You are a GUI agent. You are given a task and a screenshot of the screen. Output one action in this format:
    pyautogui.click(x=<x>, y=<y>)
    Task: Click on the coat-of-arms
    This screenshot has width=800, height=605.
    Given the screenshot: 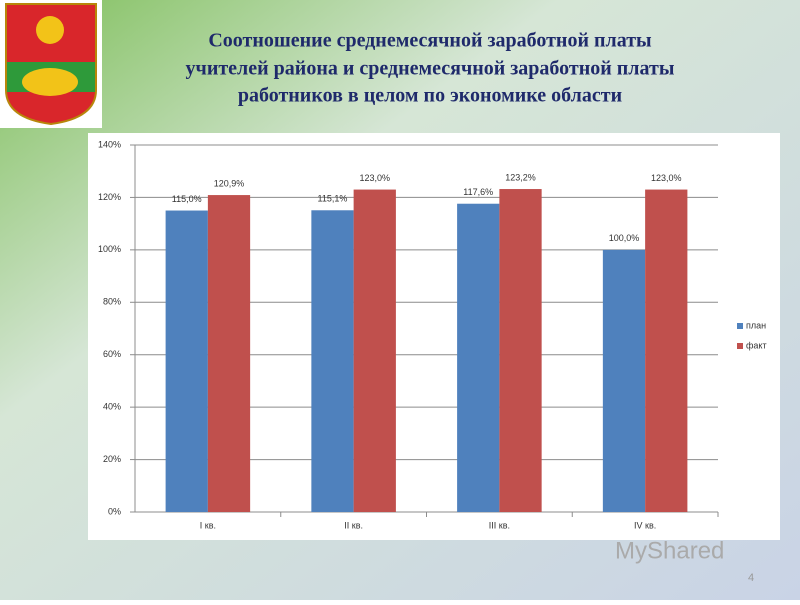 What is the action you would take?
    pyautogui.click(x=51, y=64)
    